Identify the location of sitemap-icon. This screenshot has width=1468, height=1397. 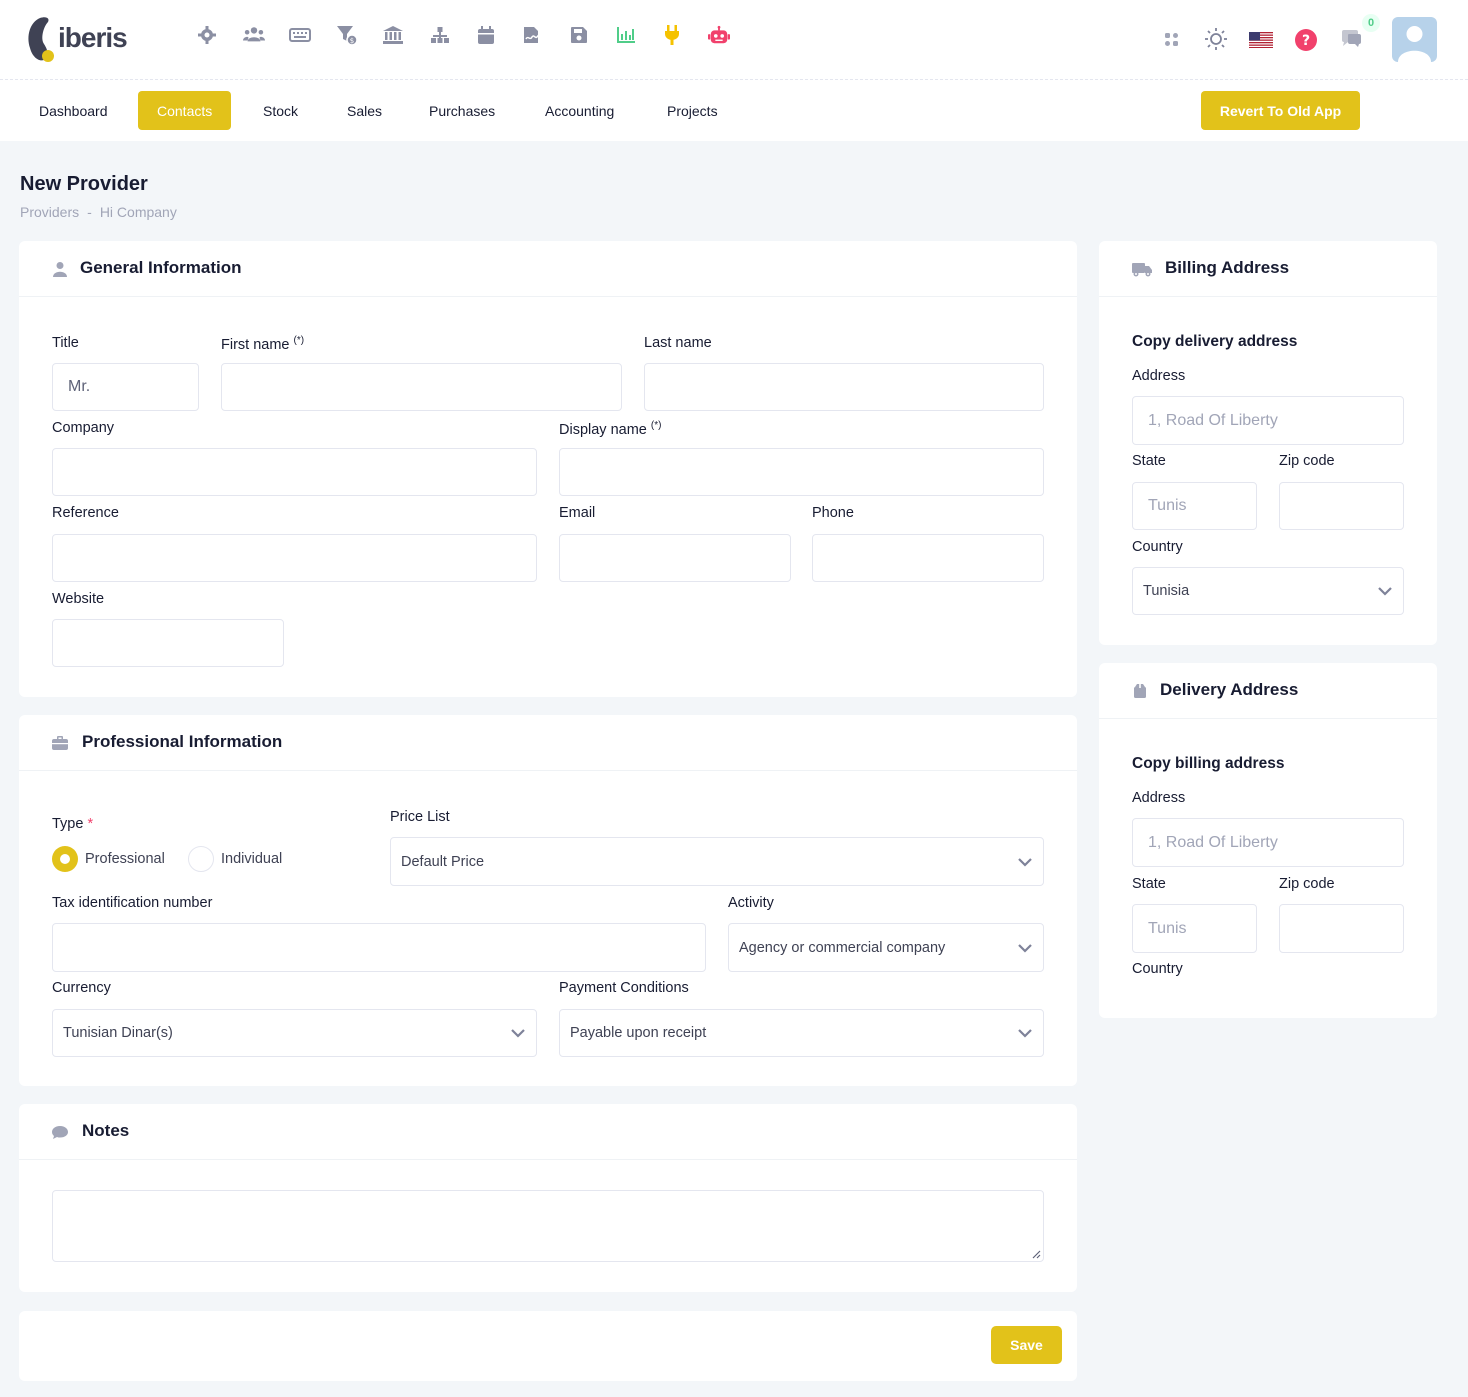
(440, 35).